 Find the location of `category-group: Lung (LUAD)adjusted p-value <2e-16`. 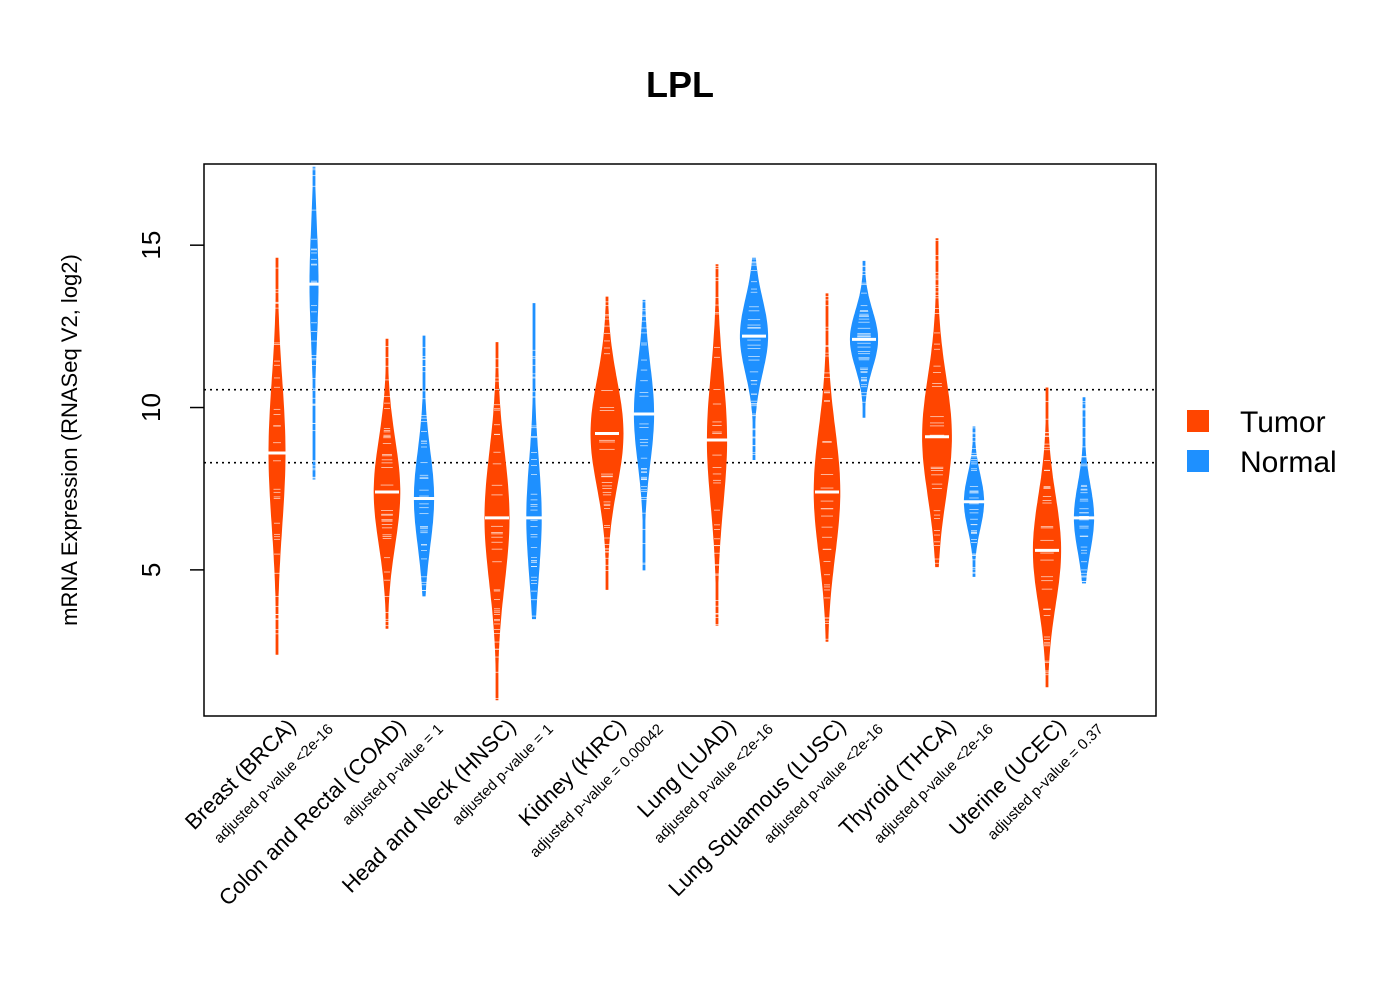

category-group: Lung (LUAD)adjusted p-value <2e-16 is located at coordinates (704, 552).